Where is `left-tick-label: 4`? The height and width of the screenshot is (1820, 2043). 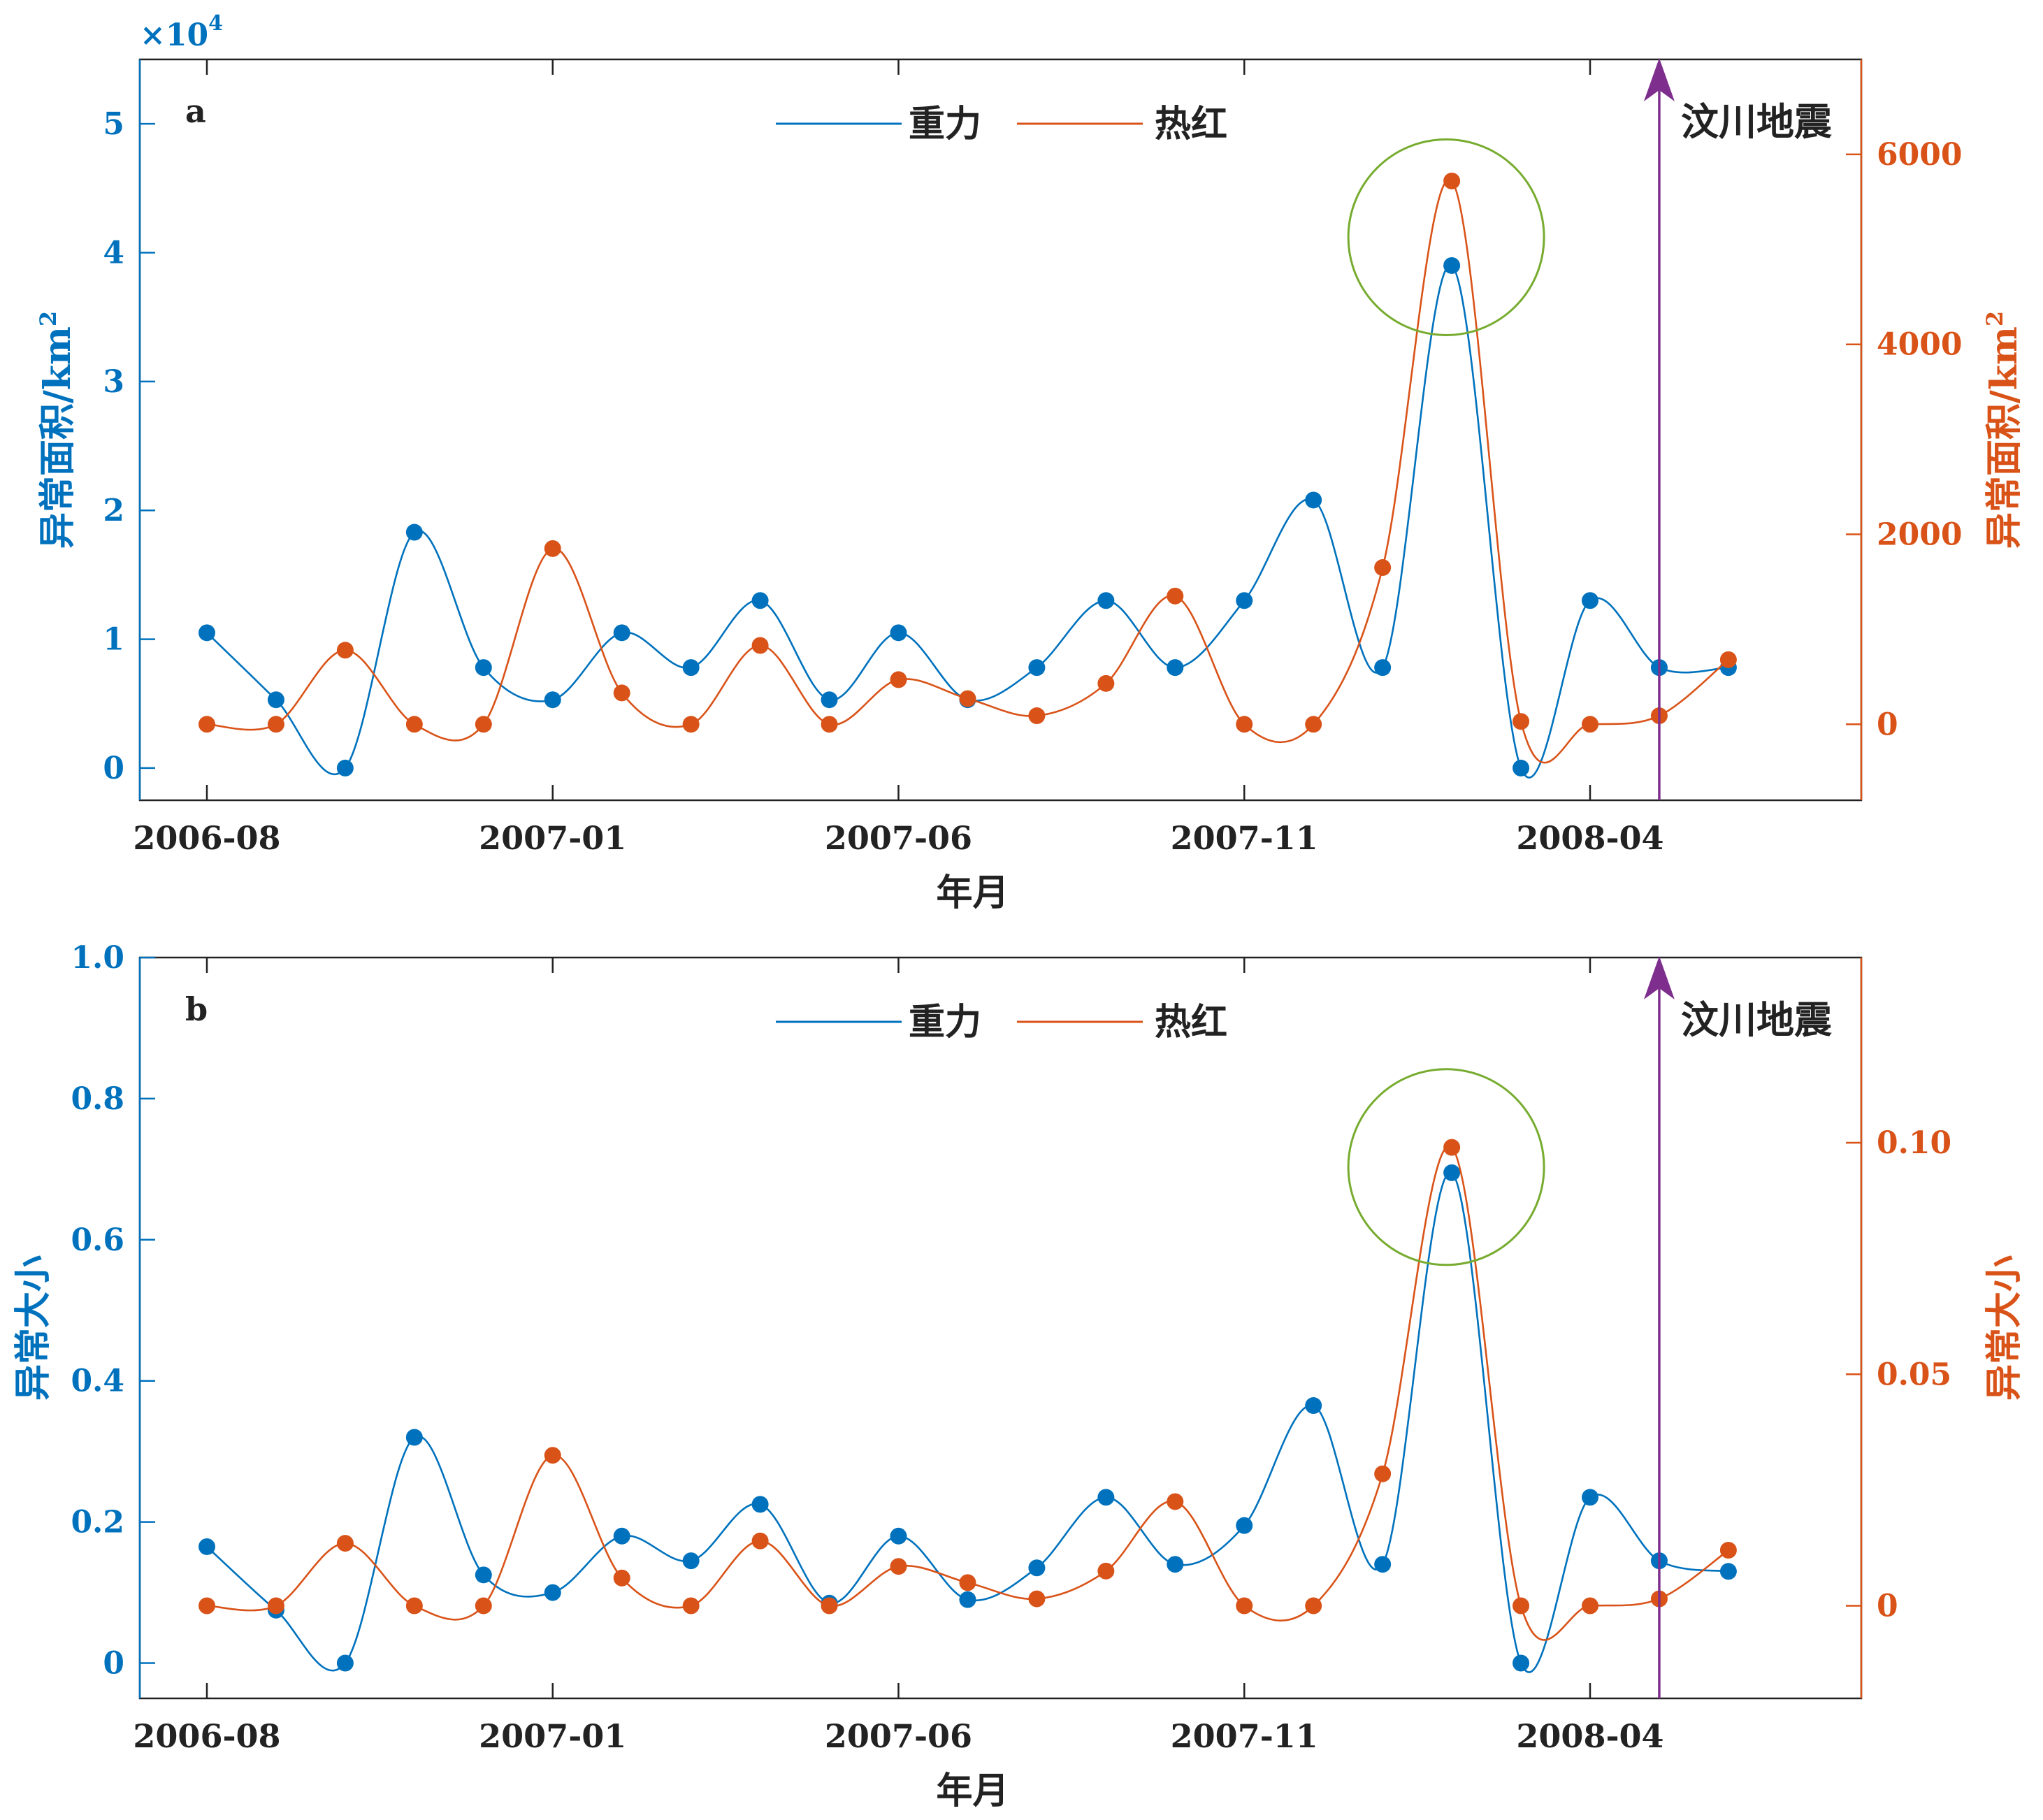 left-tick-label: 4 is located at coordinates (113, 253).